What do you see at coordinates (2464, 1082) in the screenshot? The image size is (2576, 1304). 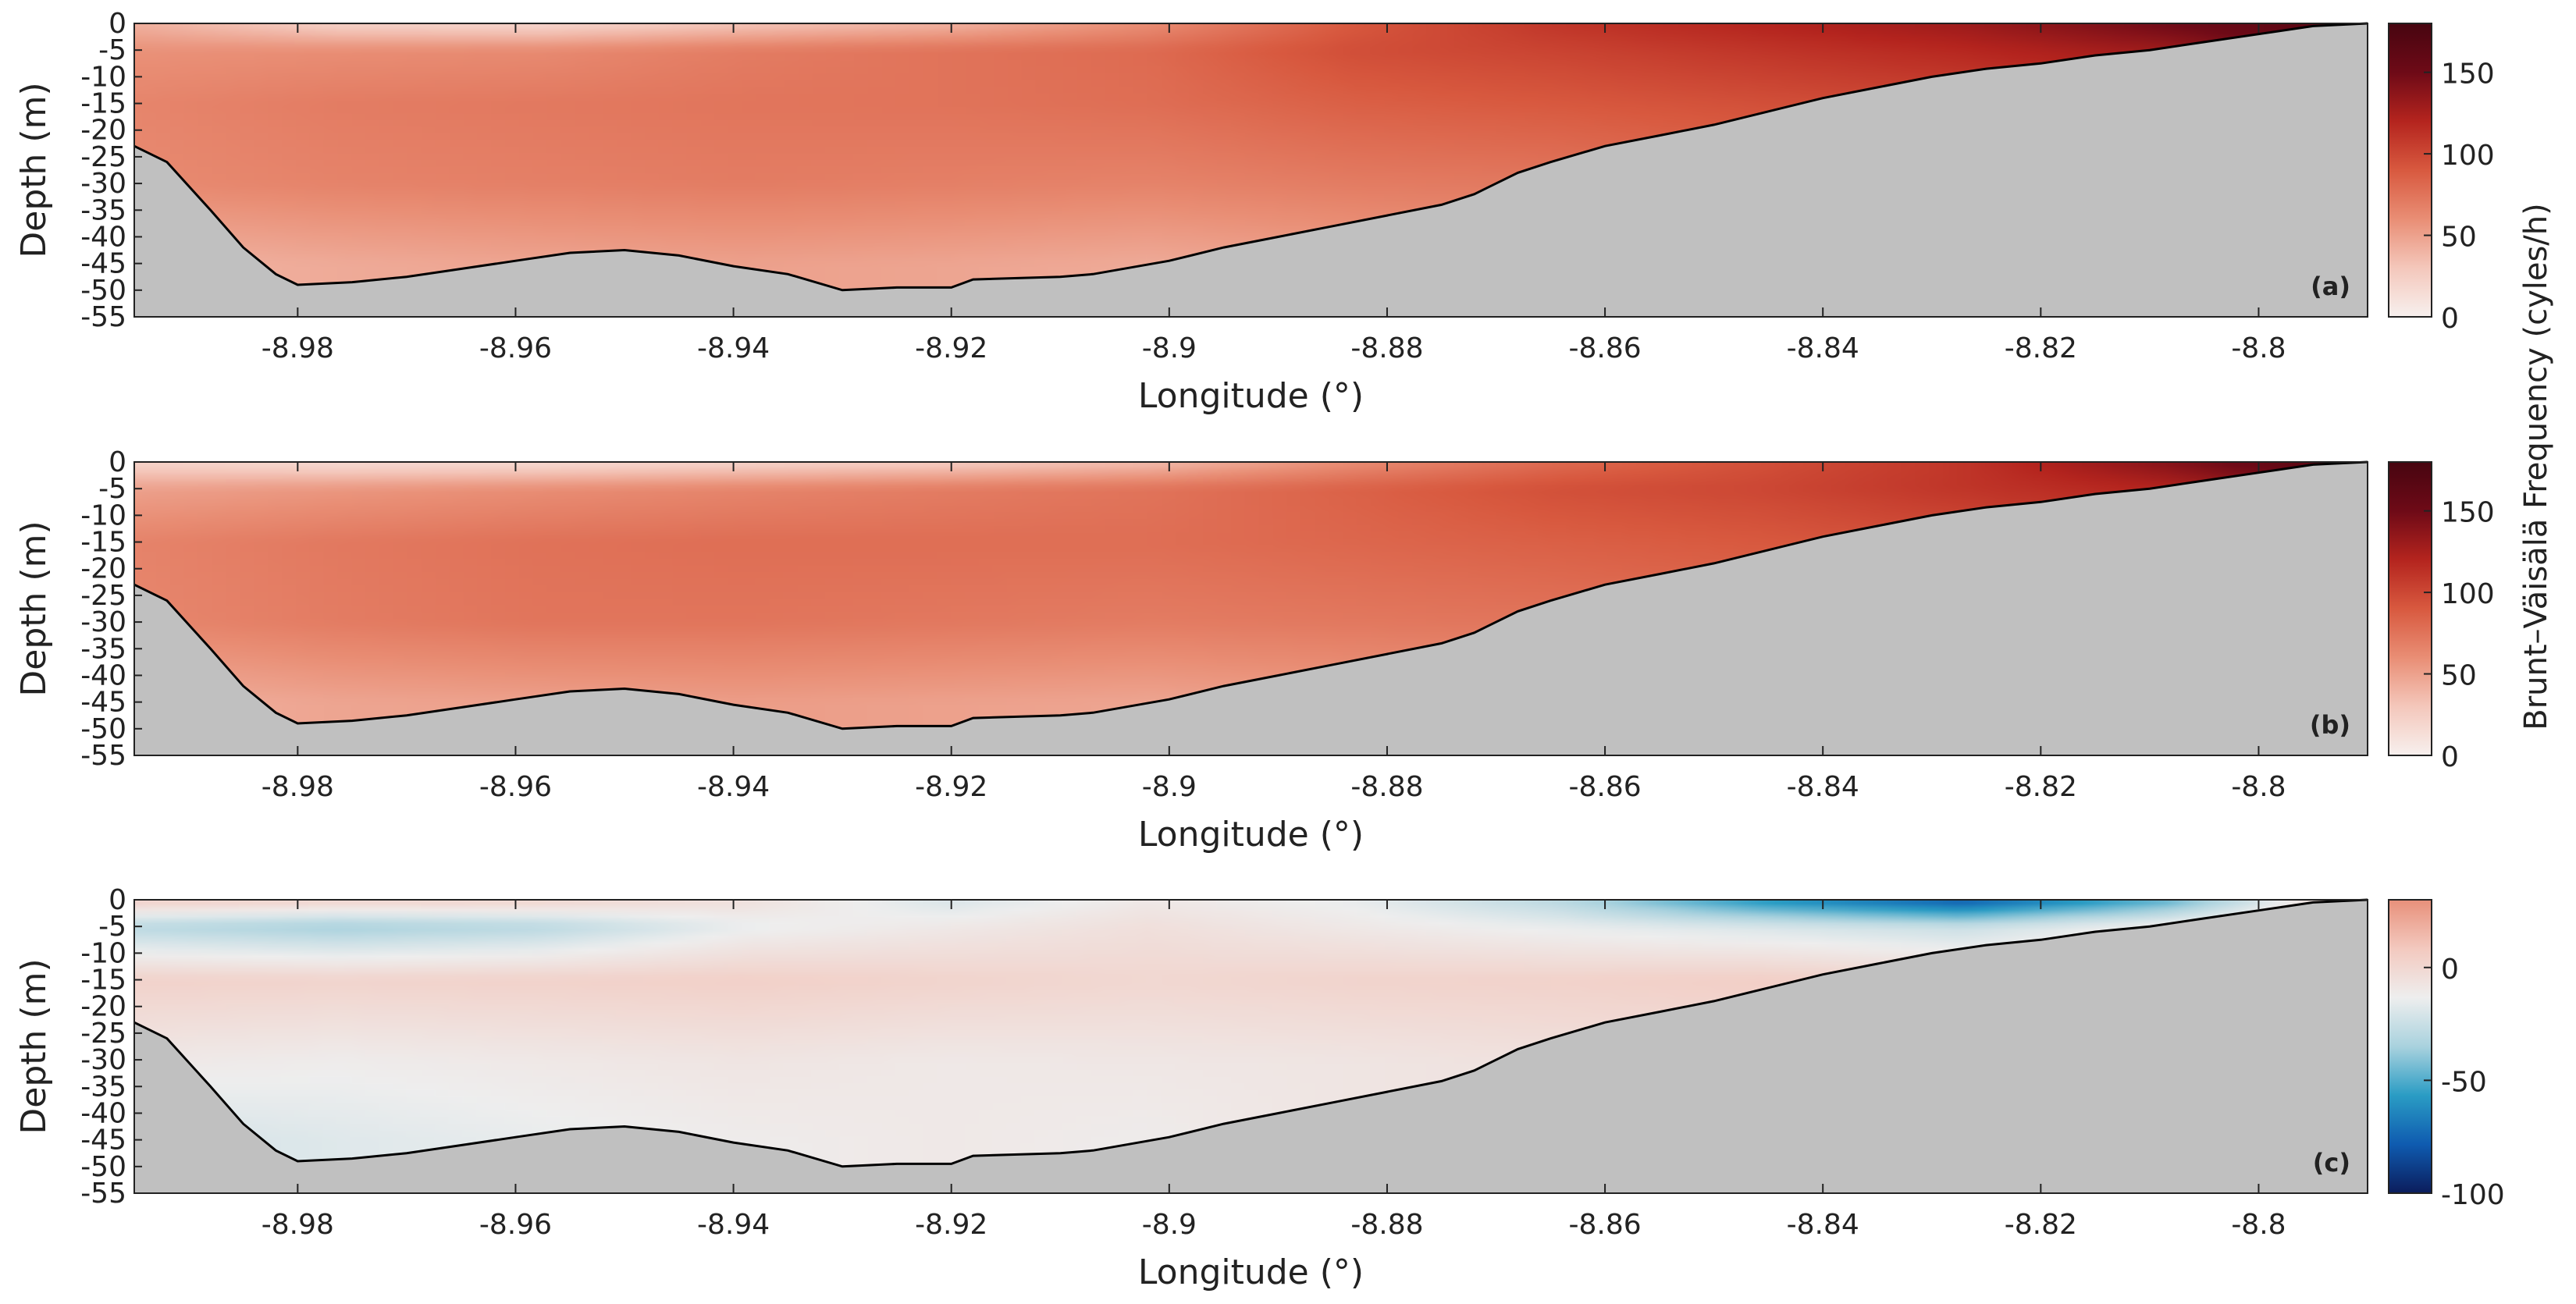 I see `colorbar-tick-label: -50` at bounding box center [2464, 1082].